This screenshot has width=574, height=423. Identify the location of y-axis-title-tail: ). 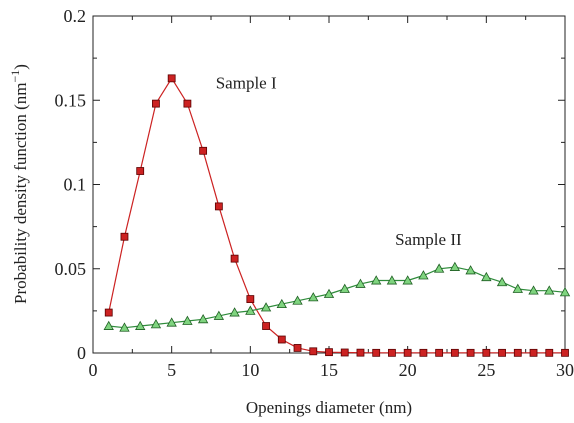
(20, 67).